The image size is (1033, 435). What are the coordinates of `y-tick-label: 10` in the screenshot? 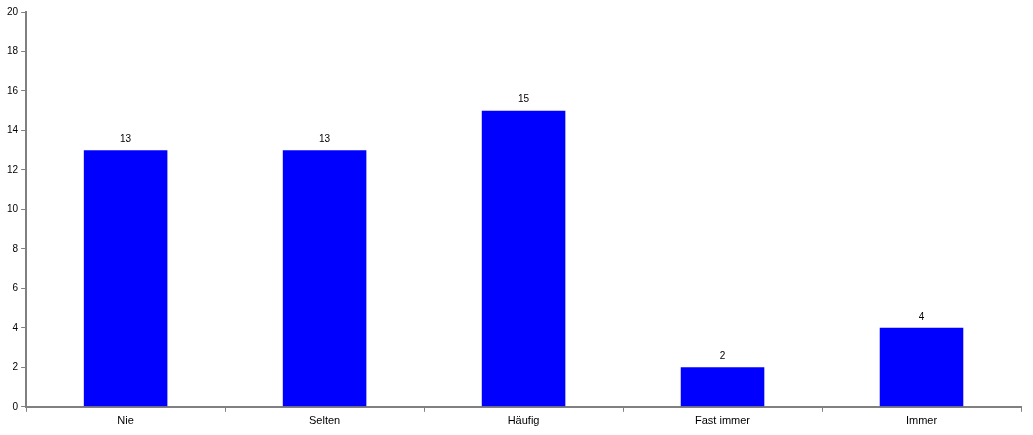 It's located at (13, 209).